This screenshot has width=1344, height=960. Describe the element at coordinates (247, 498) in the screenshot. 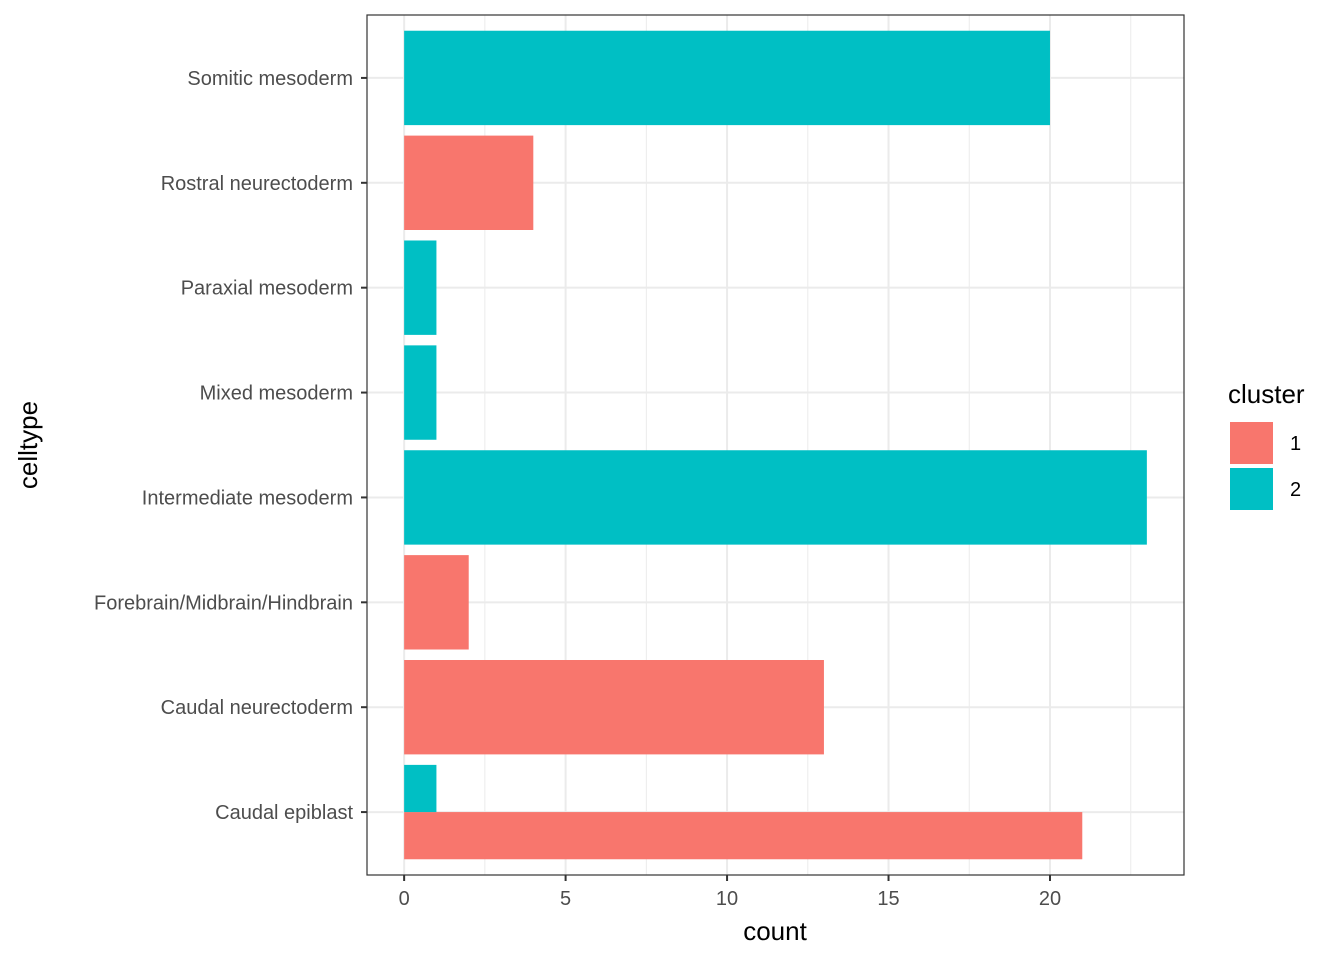

I see `y-tick-label: Intermediate mesoderm` at that location.